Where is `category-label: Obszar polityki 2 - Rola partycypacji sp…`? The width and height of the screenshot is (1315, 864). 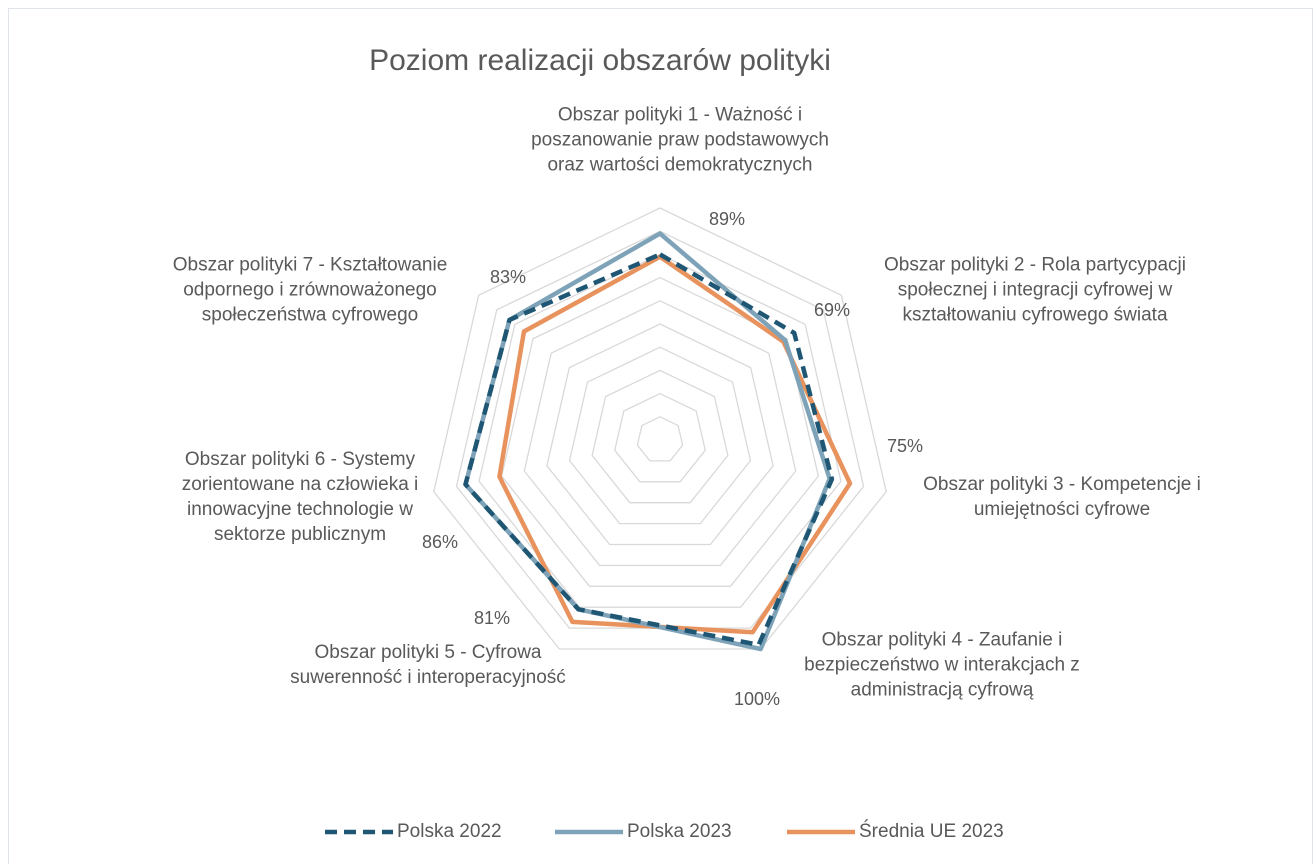 category-label: Obszar polityki 2 - Rola partycypacji sp… is located at coordinates (1035, 290).